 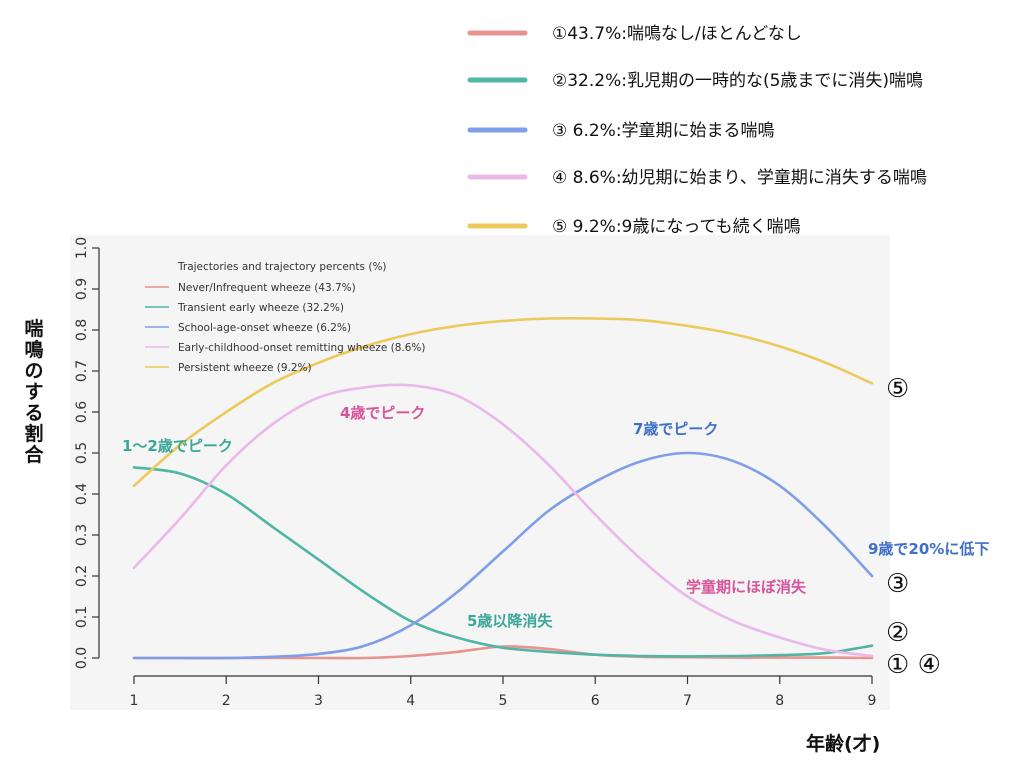 What do you see at coordinates (82, 371) in the screenshot?
I see `y-tick-label: 0.7` at bounding box center [82, 371].